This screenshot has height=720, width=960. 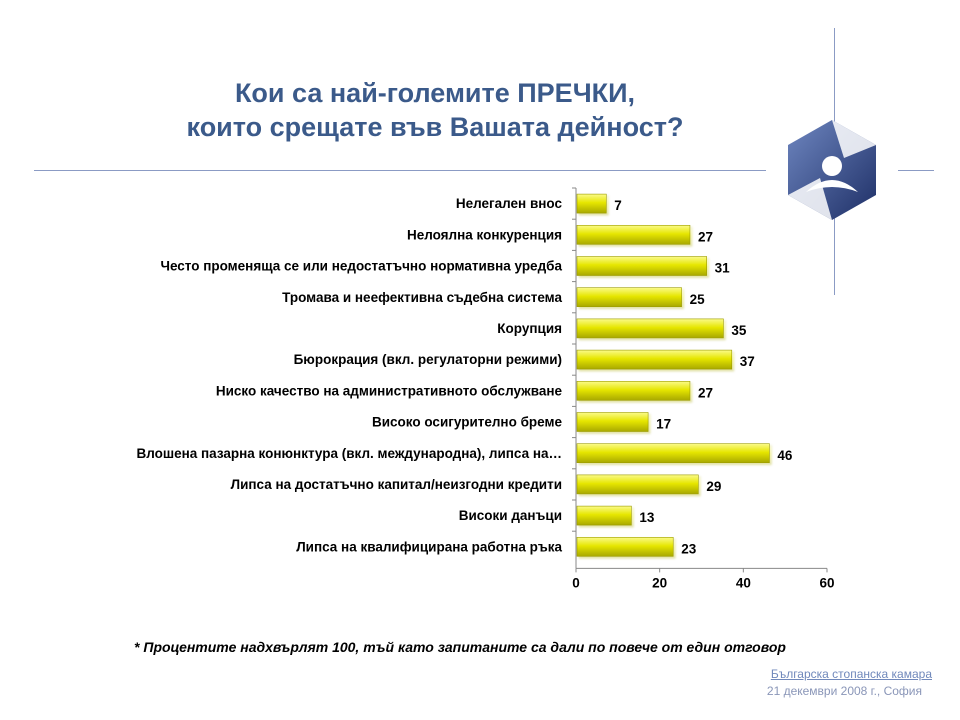 What do you see at coordinates (510, 515) in the screenshot?
I see `category-label: Високи данъци` at bounding box center [510, 515].